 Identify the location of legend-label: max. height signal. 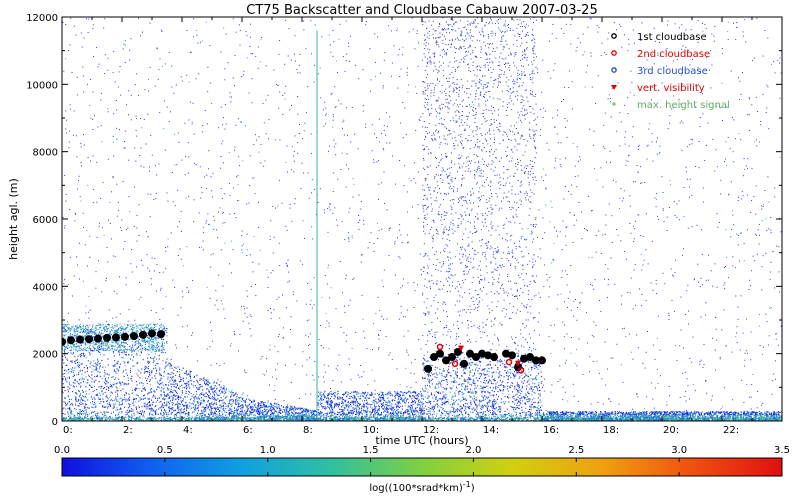
(683, 105).